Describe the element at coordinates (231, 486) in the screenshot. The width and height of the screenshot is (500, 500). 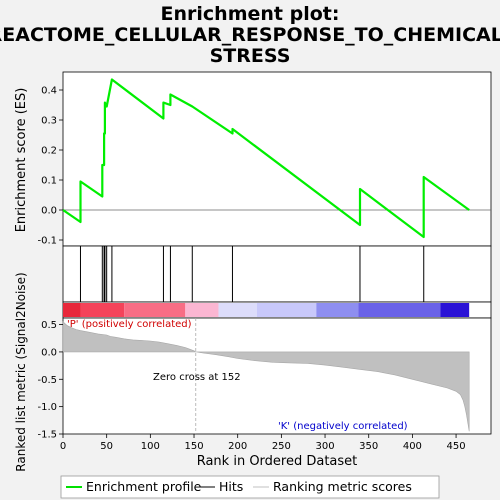
I see `legend-label-hits: Hits` at that location.